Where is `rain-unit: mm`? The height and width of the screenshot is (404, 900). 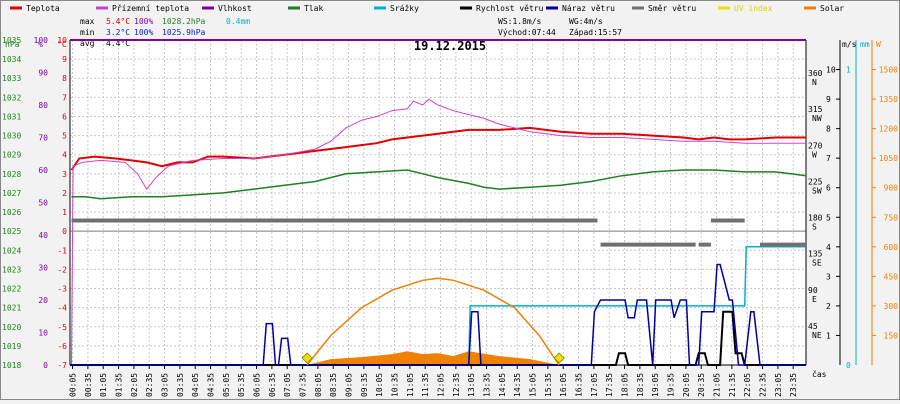
rain-unit: mm is located at coordinates (865, 44).